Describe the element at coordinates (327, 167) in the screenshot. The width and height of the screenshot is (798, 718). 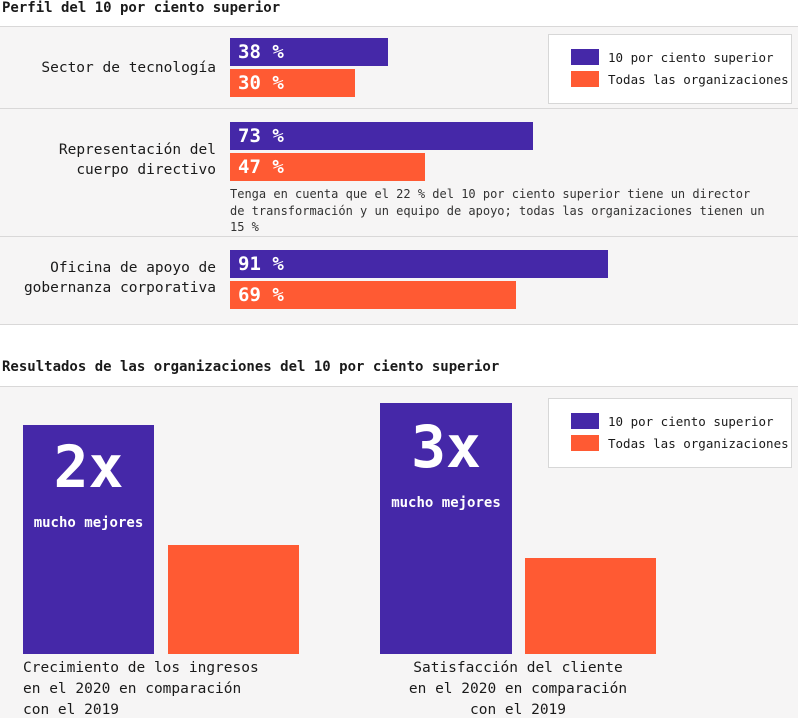
I see `bar-all-board: 47 %` at that location.